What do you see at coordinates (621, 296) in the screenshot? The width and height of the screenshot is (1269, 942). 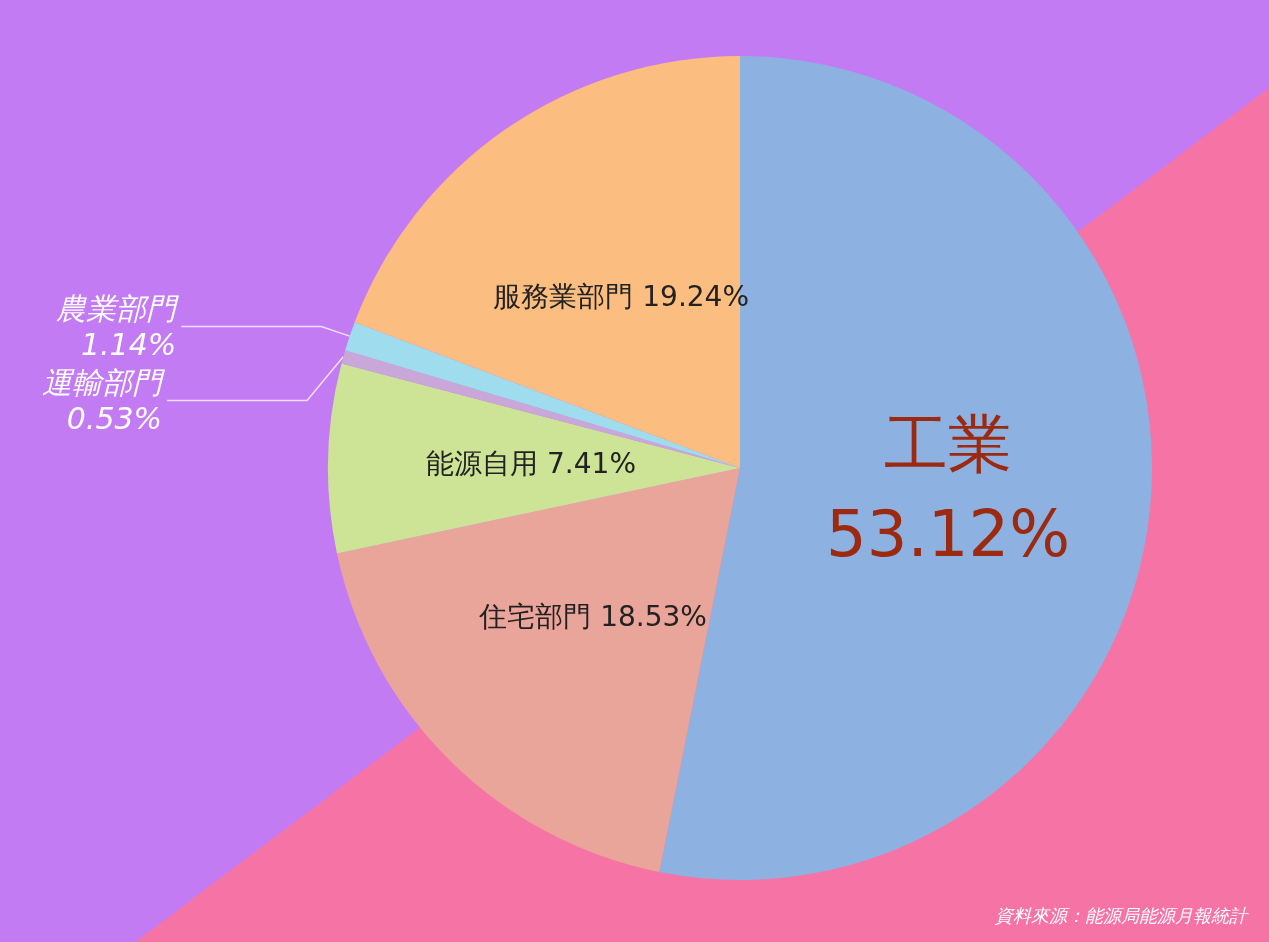 I see `slice-label: 服務業部門 19.24%` at bounding box center [621, 296].